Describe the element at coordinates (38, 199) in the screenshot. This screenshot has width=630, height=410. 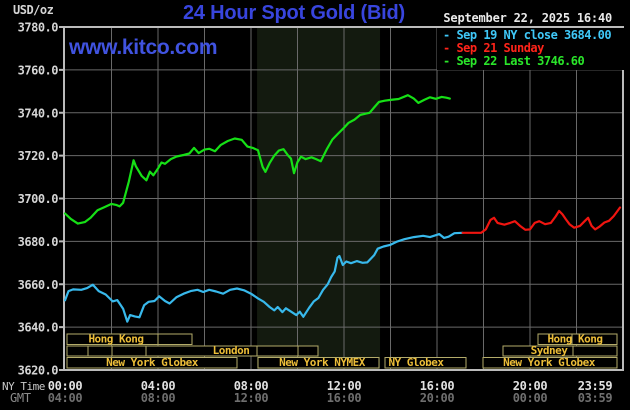
I see `y-tick-label: 3700.0` at that location.